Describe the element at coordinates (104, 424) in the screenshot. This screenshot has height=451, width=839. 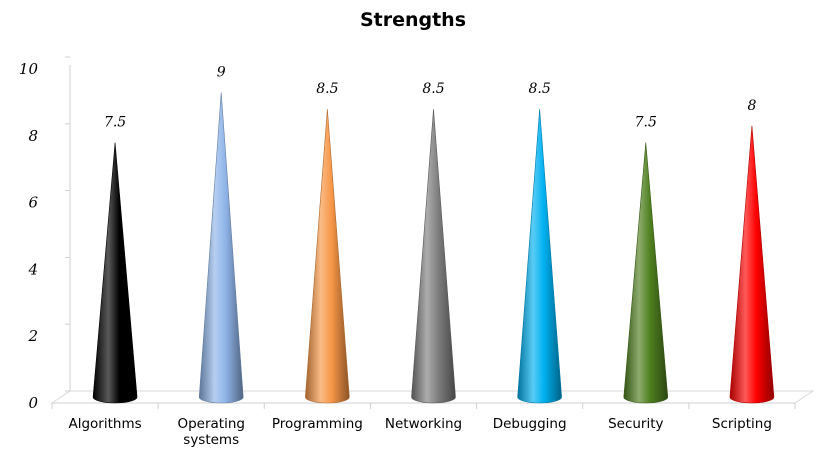
I see `x-tick-label: Algorithms` at that location.